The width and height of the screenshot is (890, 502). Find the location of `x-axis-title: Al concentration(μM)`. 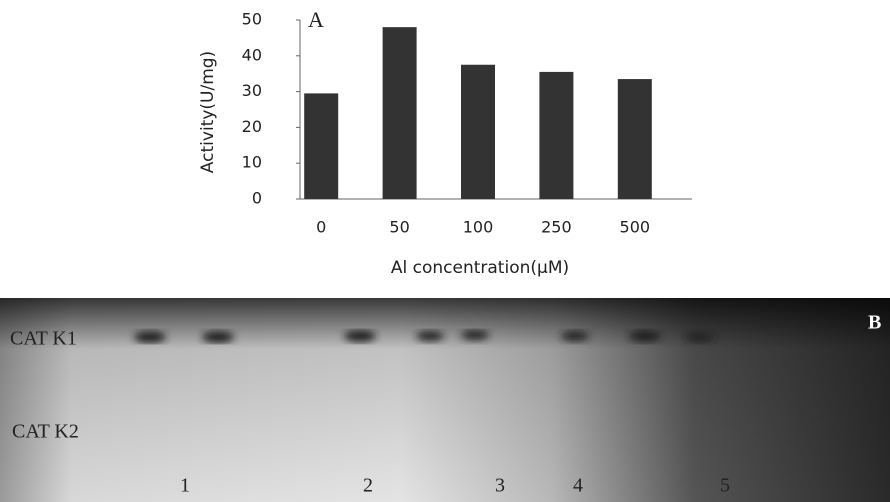

x-axis-title: Al concentration(μM) is located at coordinates (480, 268).